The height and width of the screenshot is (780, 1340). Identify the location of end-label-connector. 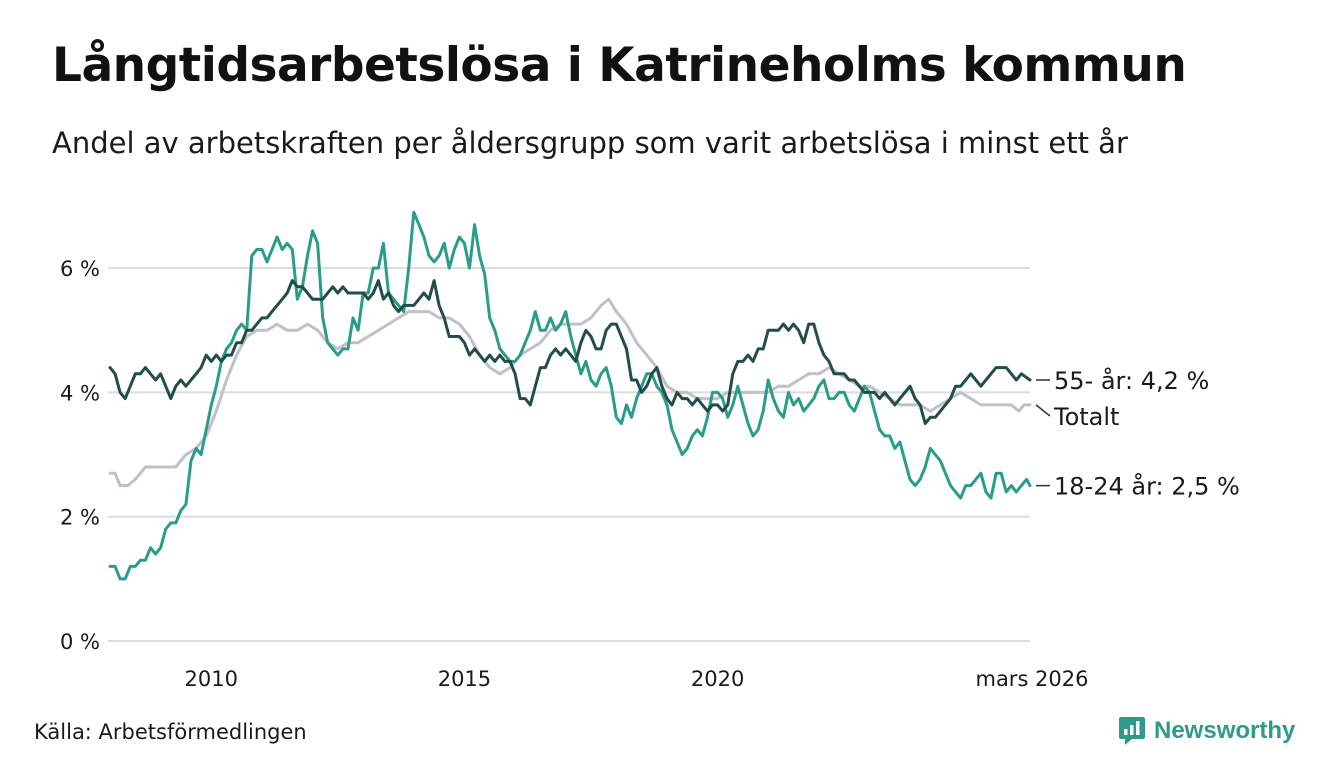
(1043, 410).